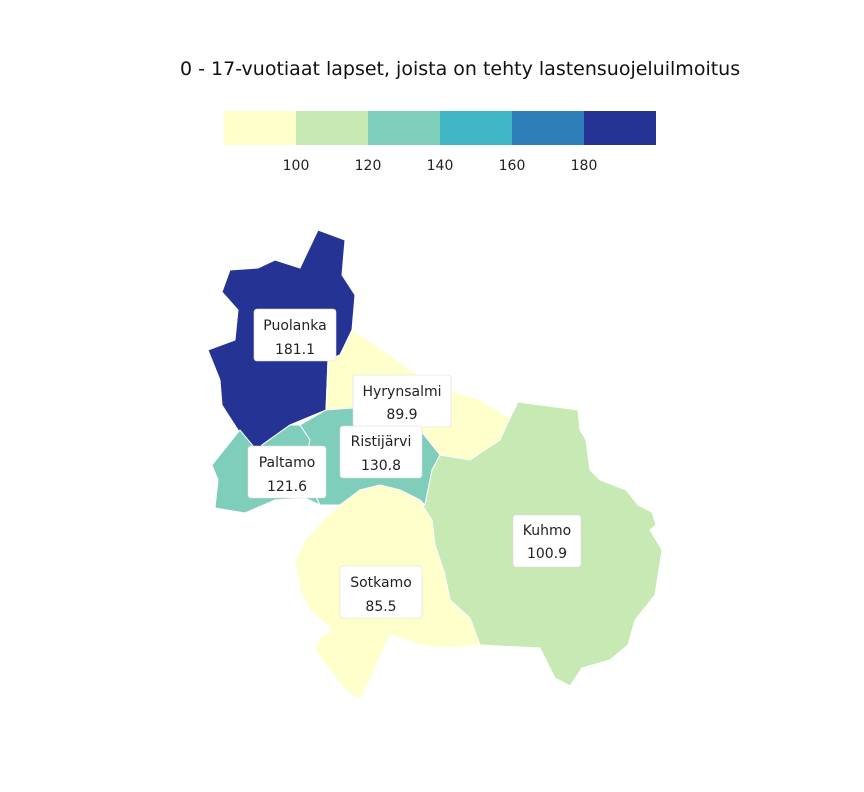  What do you see at coordinates (287, 463) in the screenshot?
I see `region-name: Paltamo` at bounding box center [287, 463].